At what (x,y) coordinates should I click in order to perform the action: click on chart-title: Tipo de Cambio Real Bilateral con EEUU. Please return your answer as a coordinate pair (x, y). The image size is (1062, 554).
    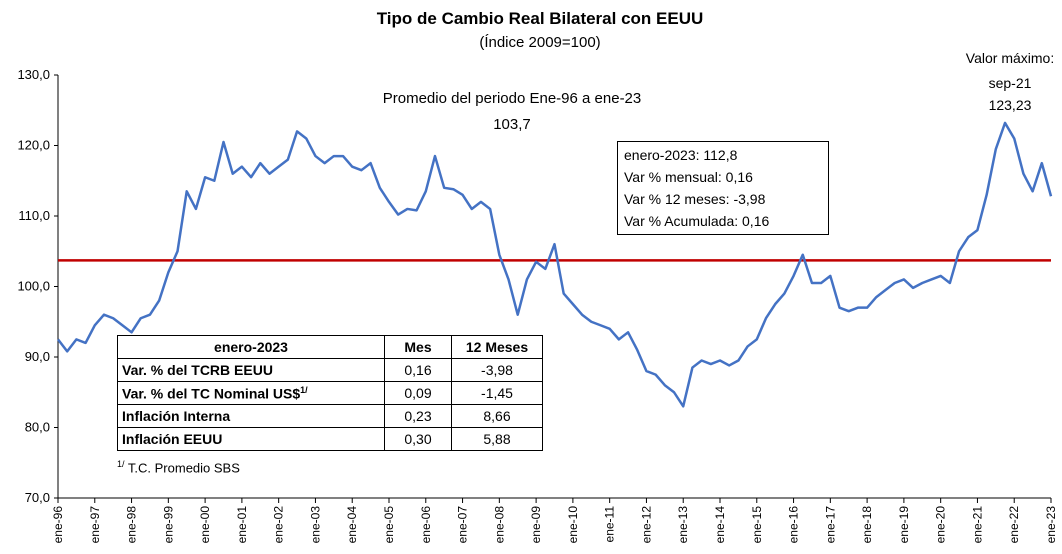
    Looking at the image, I should click on (540, 18).